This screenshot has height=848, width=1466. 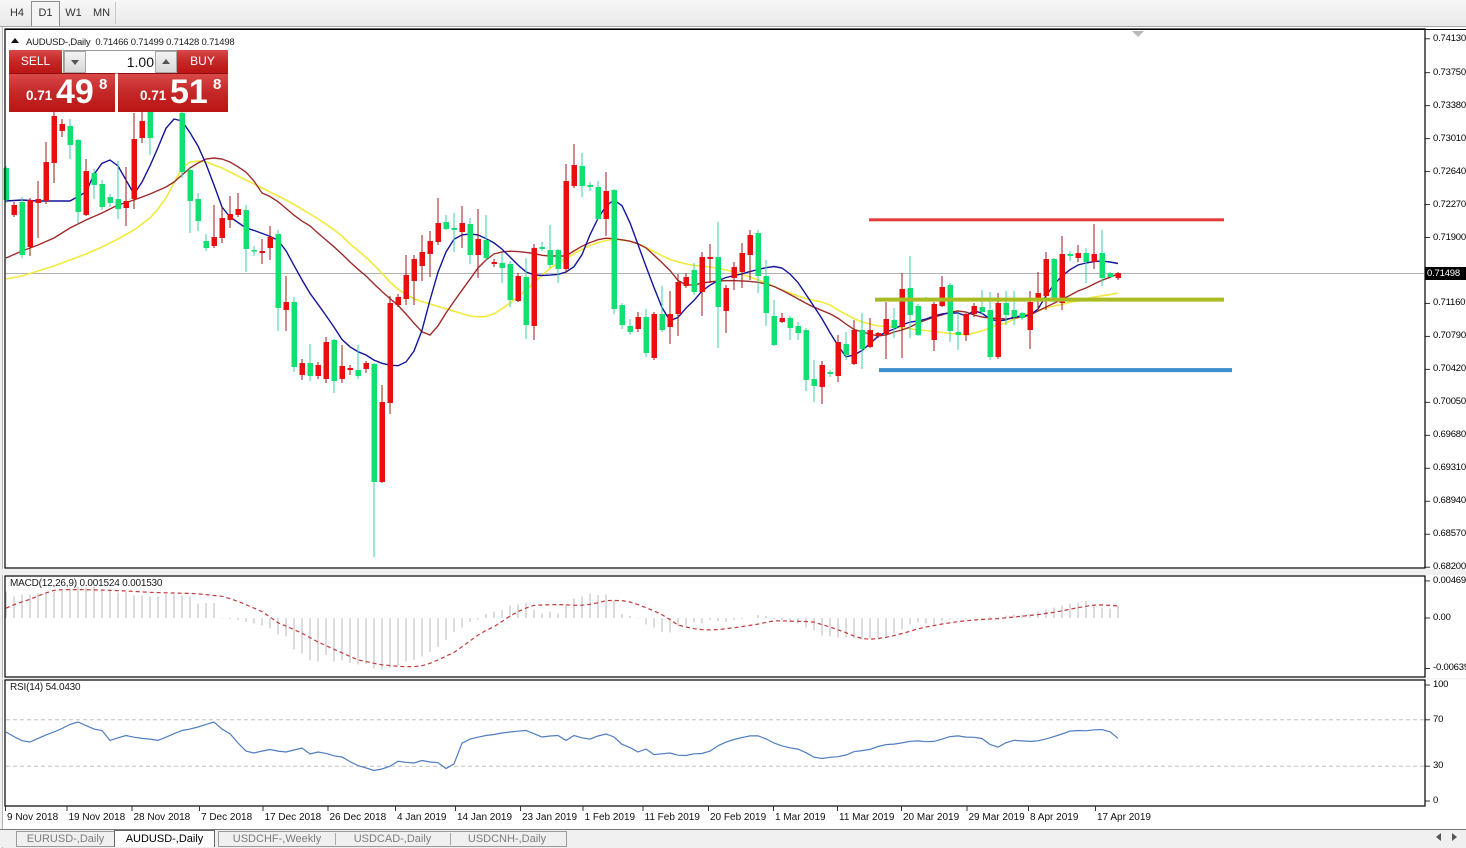 What do you see at coordinates (550, 817) in the screenshot?
I see `time-axis-label: 23 Jan 2019` at bounding box center [550, 817].